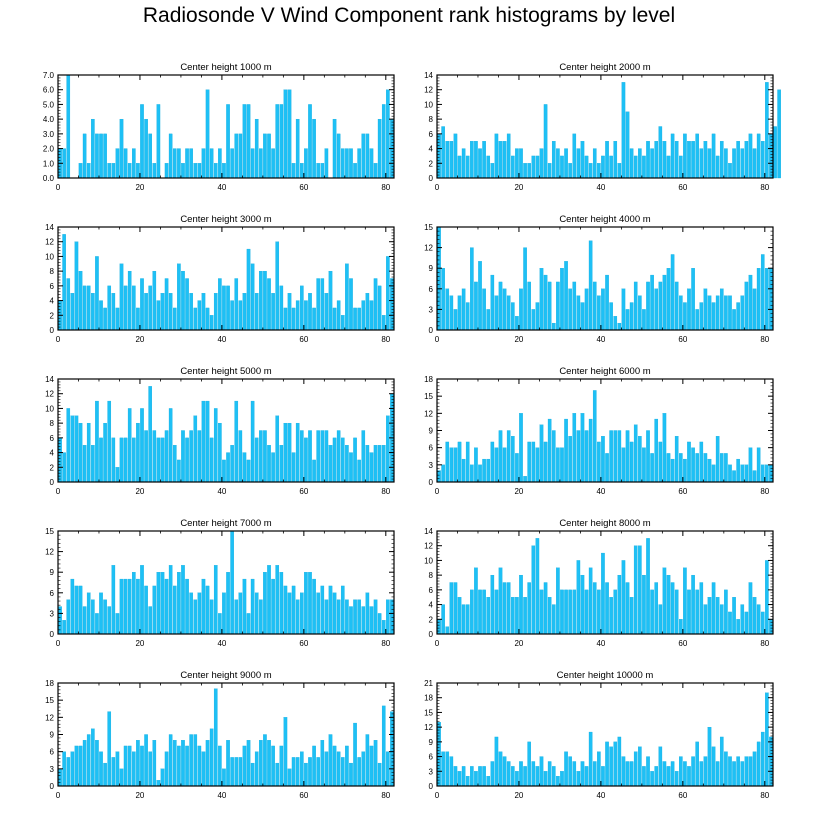 The image size is (818, 824). I want to click on y-tick-label: 9, so click(52, 572).